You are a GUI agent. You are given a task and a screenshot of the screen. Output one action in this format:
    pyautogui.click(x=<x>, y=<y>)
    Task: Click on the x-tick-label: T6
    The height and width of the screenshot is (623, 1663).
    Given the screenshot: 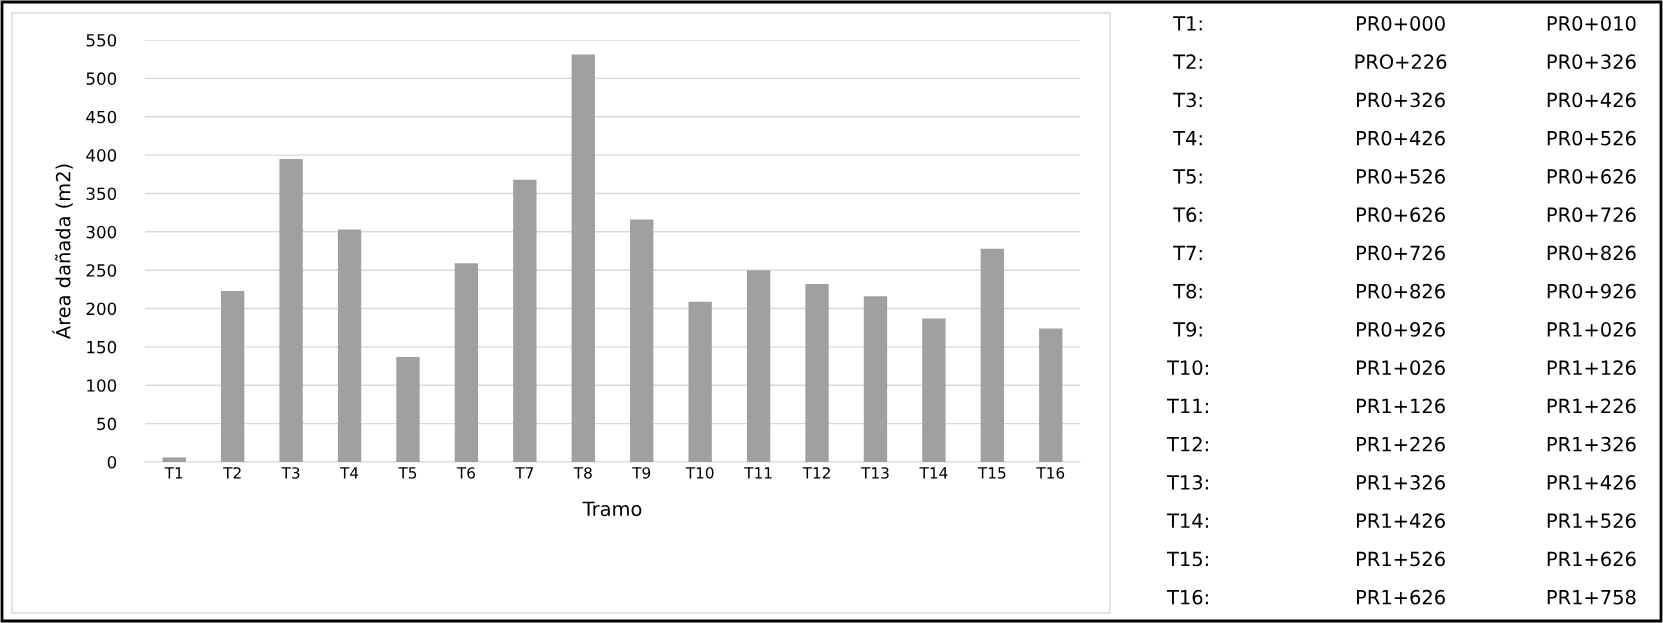 What is the action you would take?
    pyautogui.click(x=465, y=473)
    